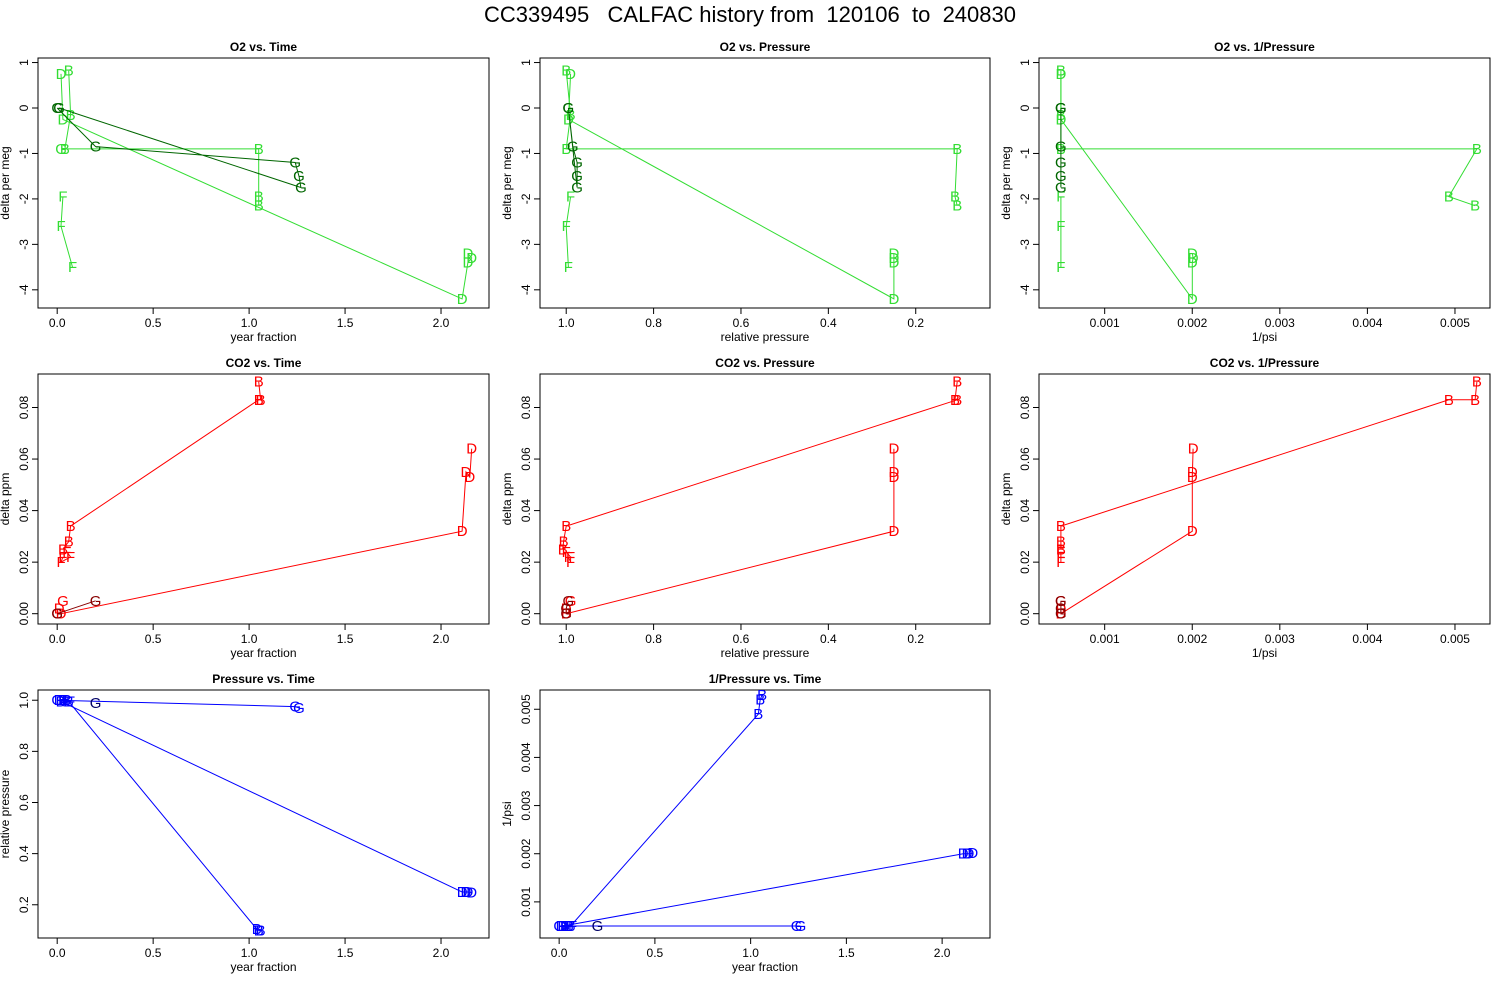 This screenshot has width=1500, height=1000. I want to click on y-tick-label: -4, so click(1025, 289).